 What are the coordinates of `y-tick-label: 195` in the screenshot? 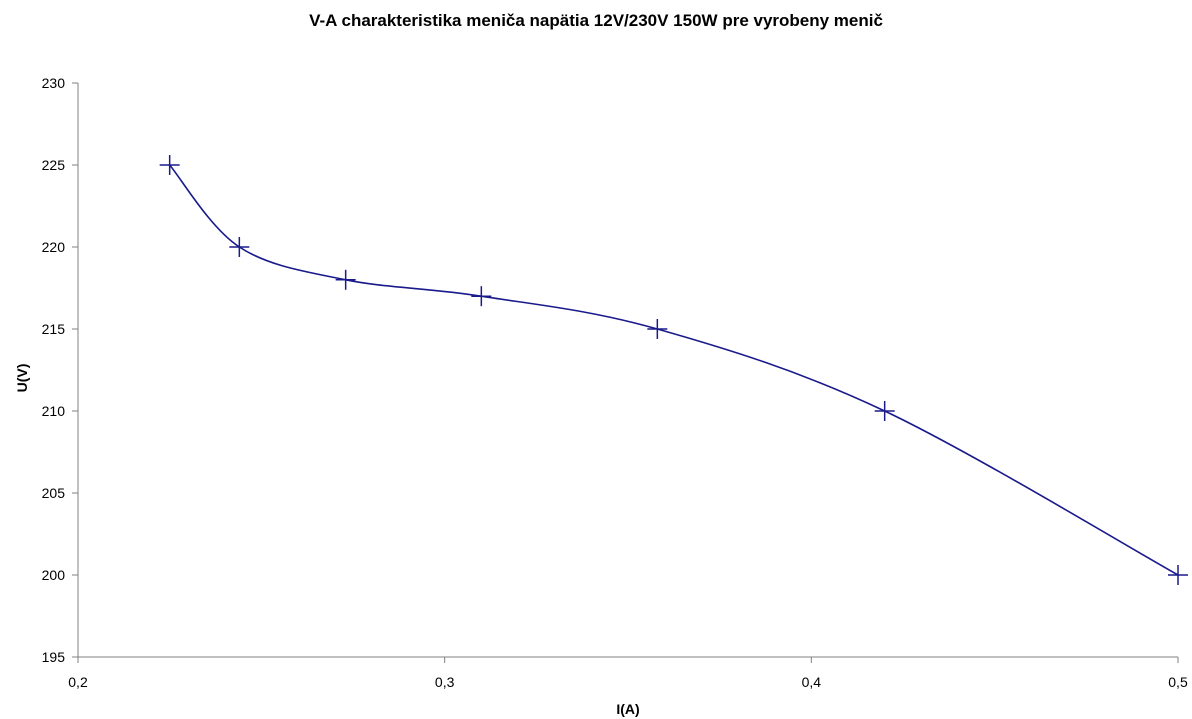 It's located at (54, 657).